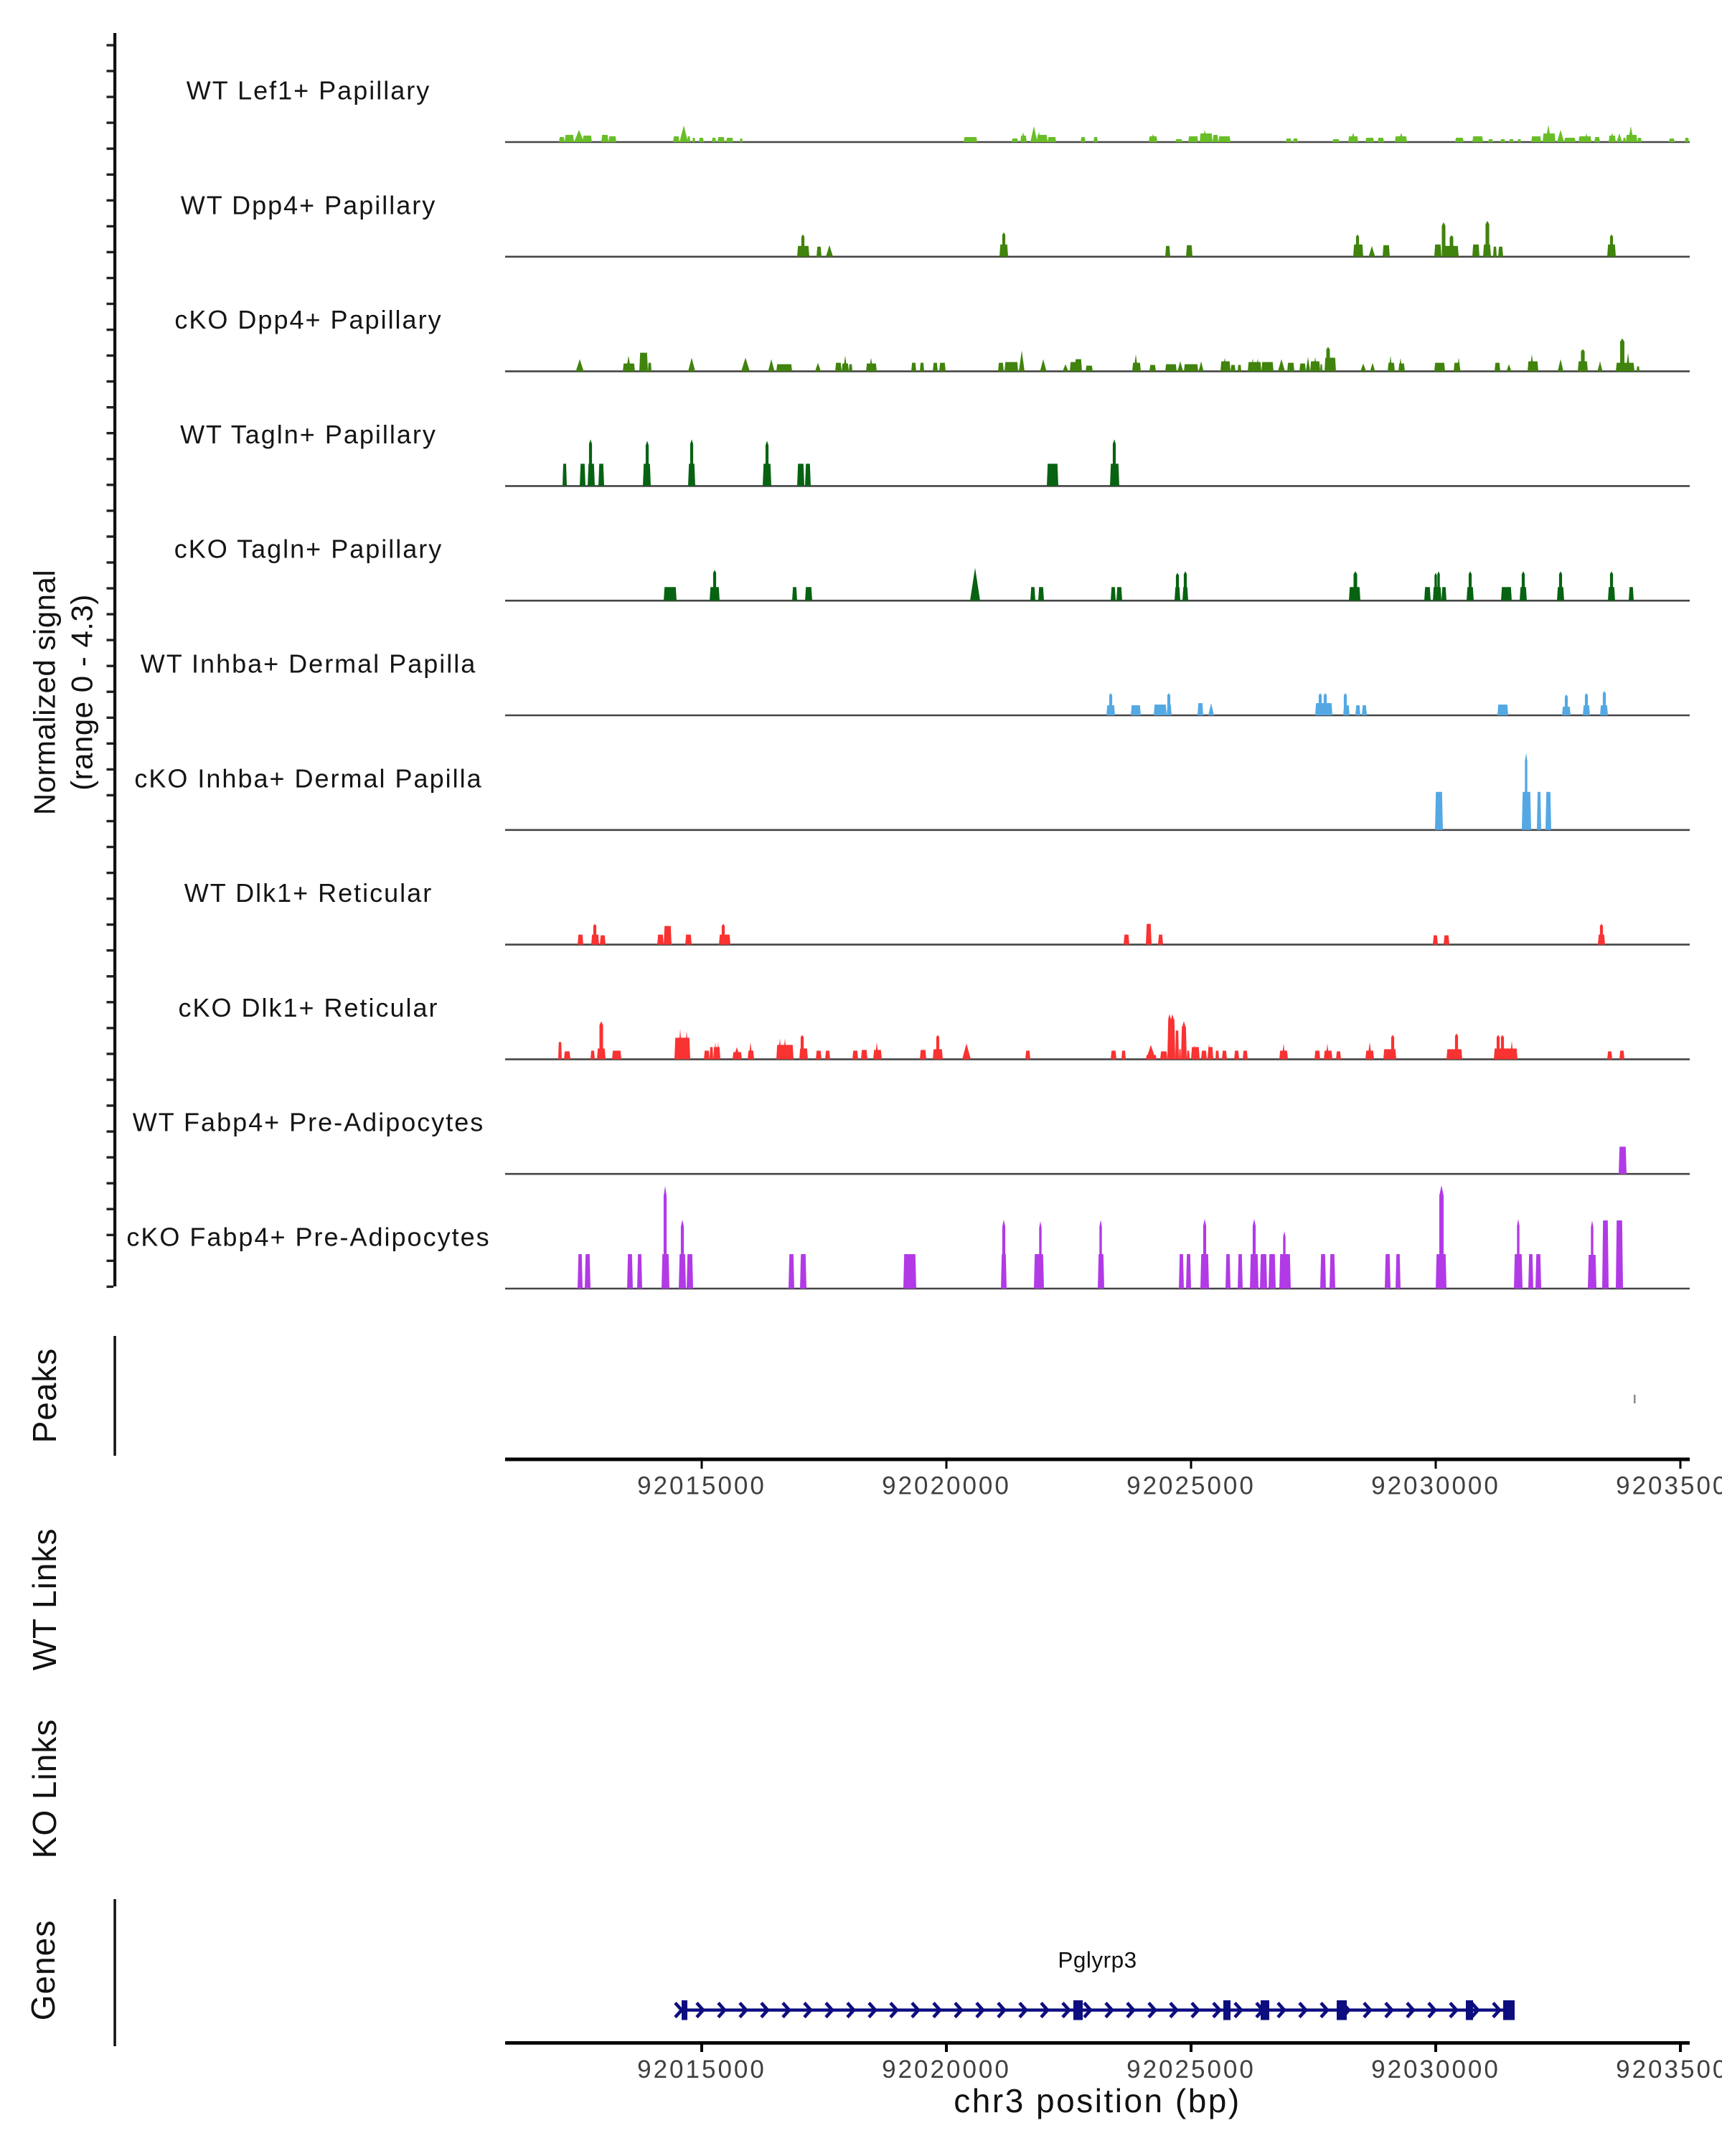 The width and height of the screenshot is (1722, 2156). Describe the element at coordinates (308, 778) in the screenshot. I see `svg-text: cKO Inhba+ Dermal Papilla` at that location.